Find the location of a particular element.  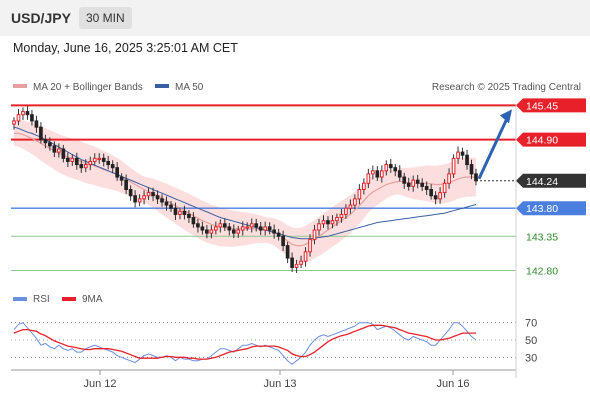

ma20-legend-swatch is located at coordinates (20, 86).